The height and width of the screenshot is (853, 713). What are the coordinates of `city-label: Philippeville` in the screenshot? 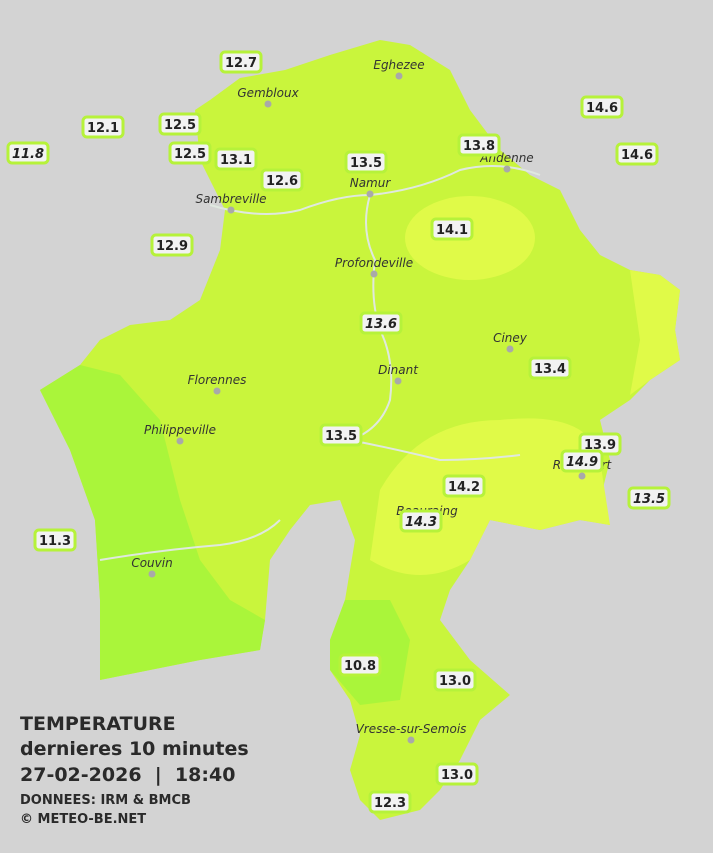 It's located at (180, 430).